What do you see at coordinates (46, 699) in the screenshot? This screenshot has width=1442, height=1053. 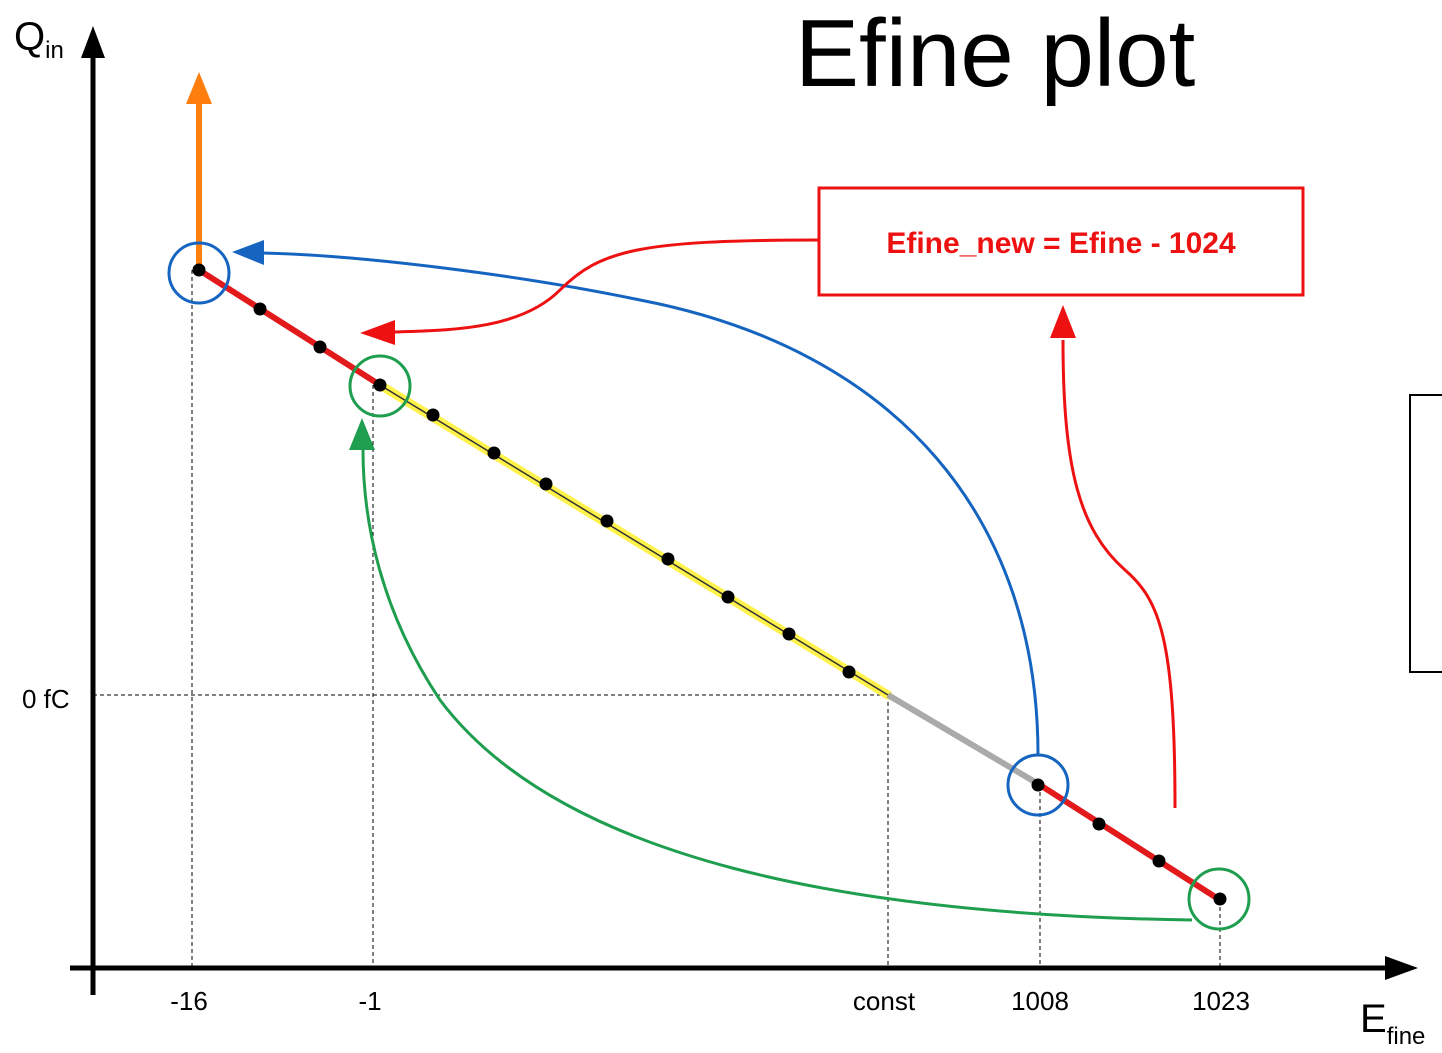 I see `y-tick-0fc: 0 fC` at bounding box center [46, 699].